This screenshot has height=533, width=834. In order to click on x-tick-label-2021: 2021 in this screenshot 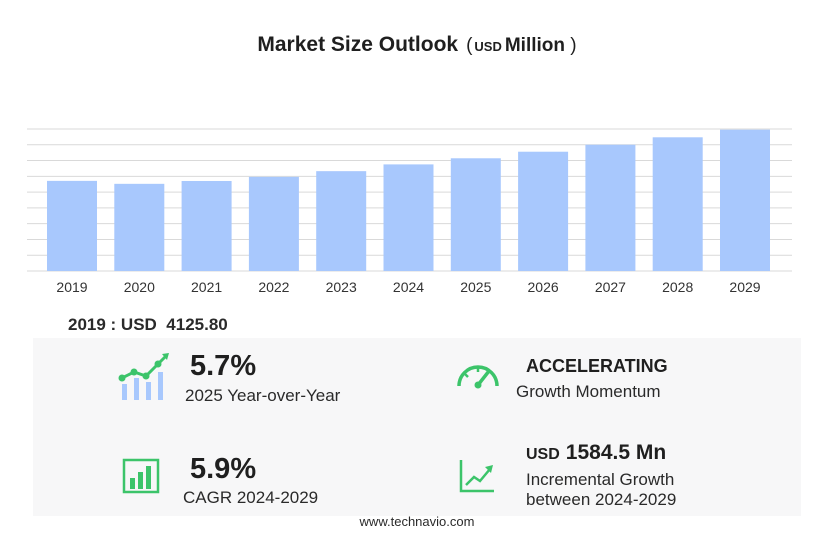, I will do `click(206, 287)`.